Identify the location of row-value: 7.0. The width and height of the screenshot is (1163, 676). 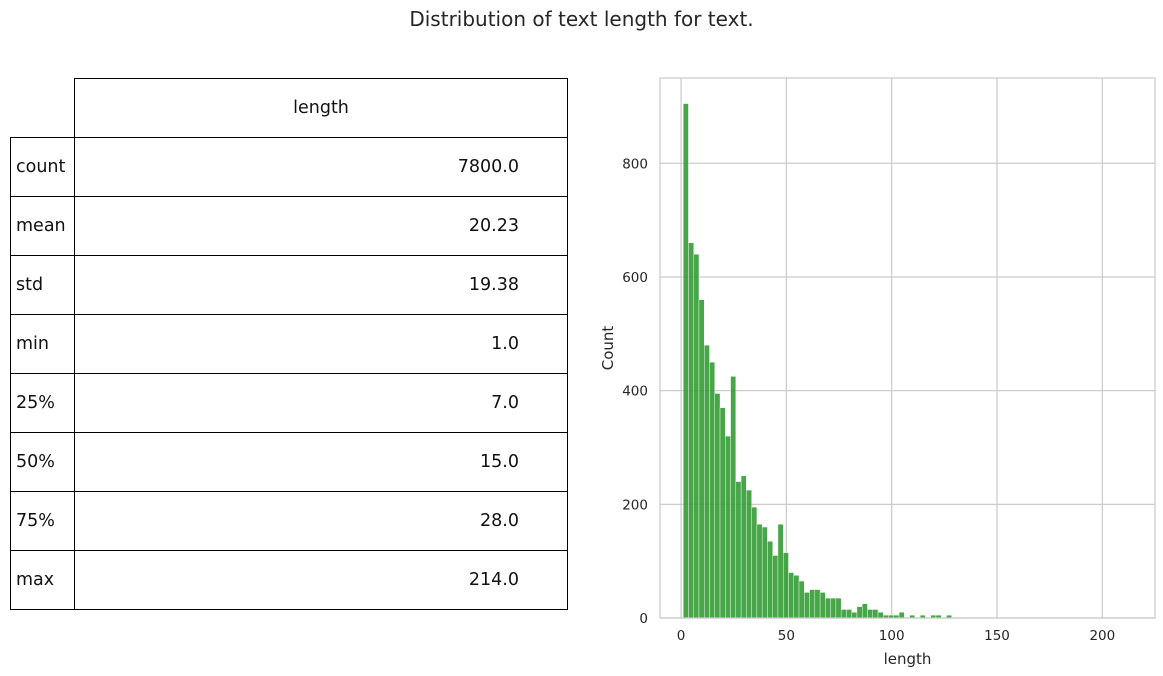
(321, 403).